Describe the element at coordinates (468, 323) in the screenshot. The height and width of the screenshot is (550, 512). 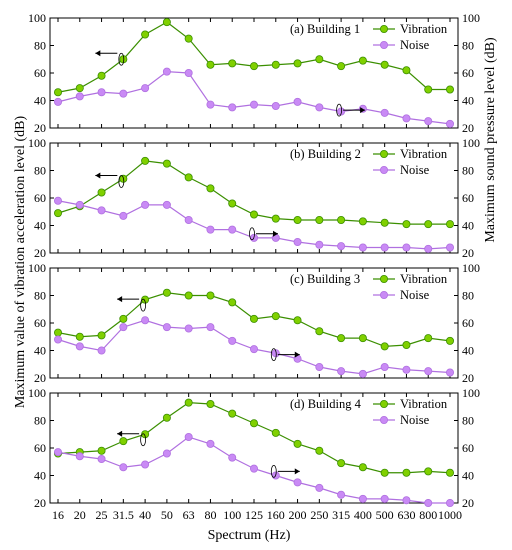
I see `y-tick-label-right: 60` at that location.